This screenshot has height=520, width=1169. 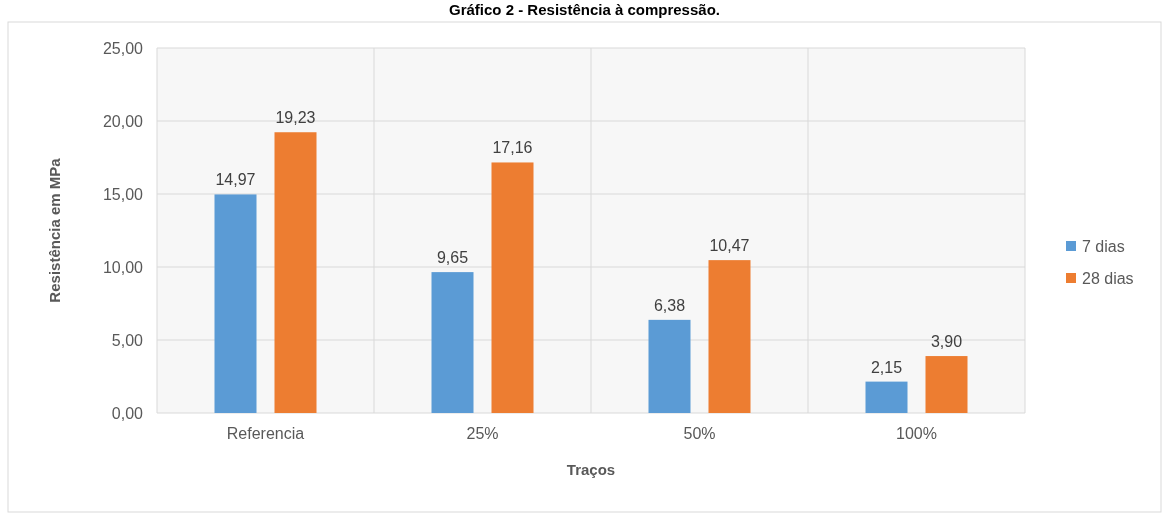 What do you see at coordinates (127, 340) in the screenshot?
I see `y-tick-label: 5,00` at bounding box center [127, 340].